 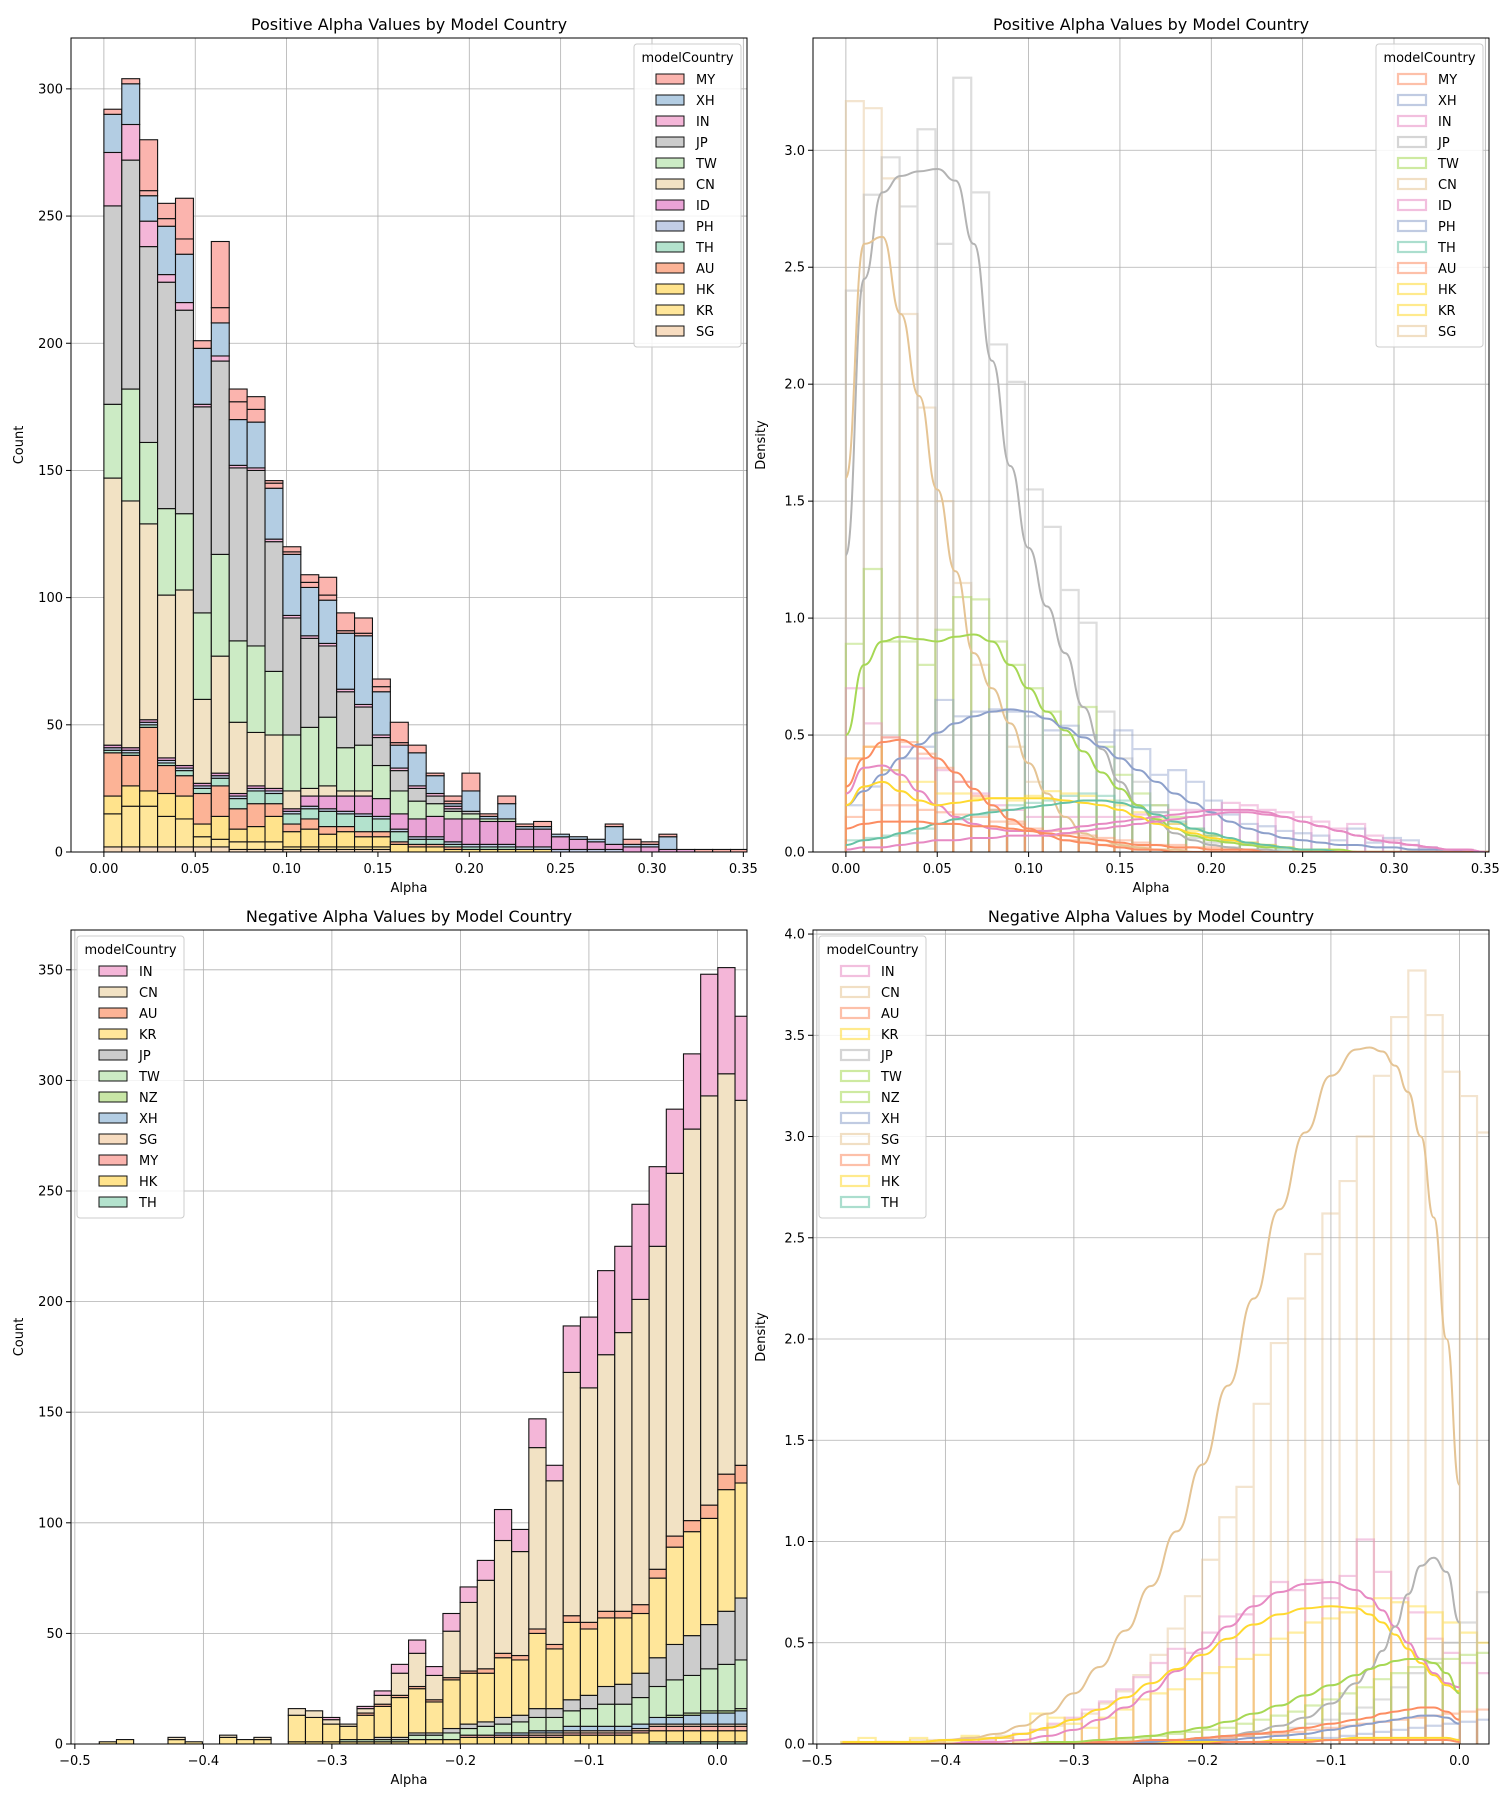 I want to click on x-tick-label: 0.00, so click(x=103, y=869).